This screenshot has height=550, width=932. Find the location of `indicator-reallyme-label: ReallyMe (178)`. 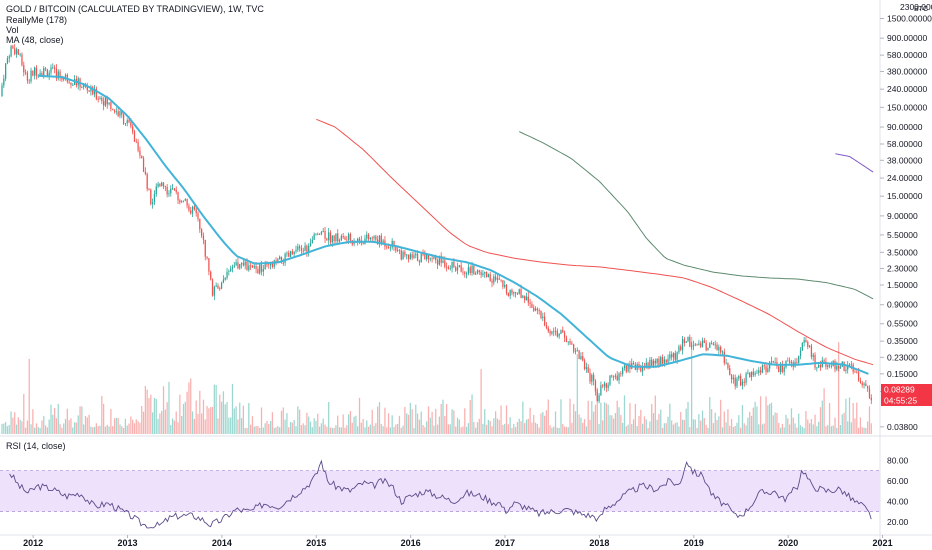

indicator-reallyme-label: ReallyMe (178) is located at coordinates (37, 20).